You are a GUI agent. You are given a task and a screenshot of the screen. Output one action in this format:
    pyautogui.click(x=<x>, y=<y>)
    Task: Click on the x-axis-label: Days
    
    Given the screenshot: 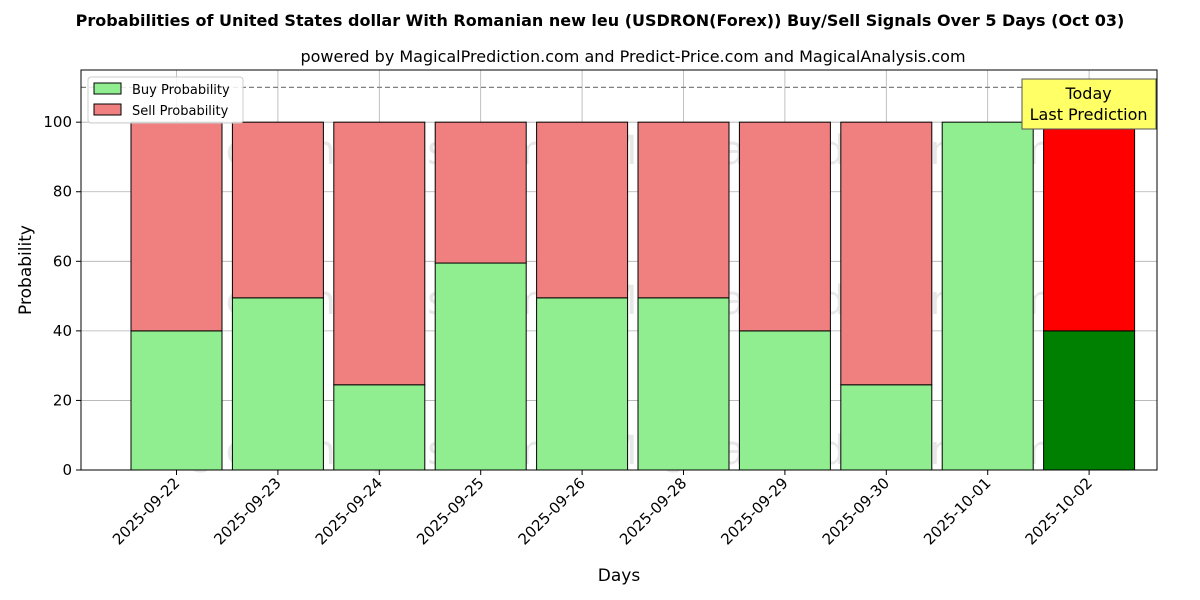 What is the action you would take?
    pyautogui.click(x=619, y=576)
    